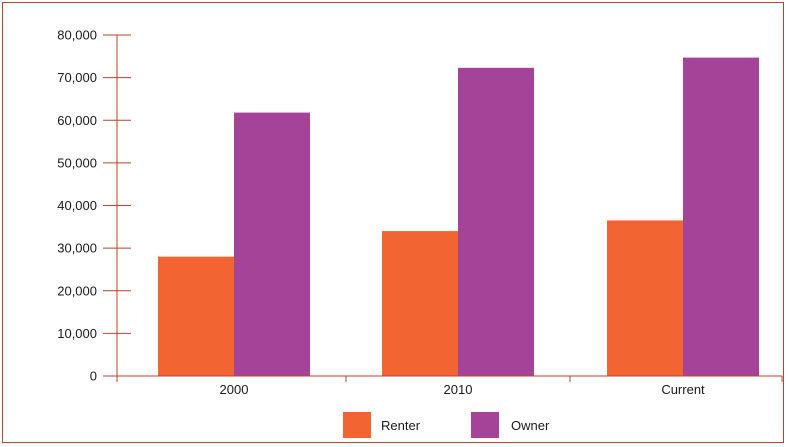 The width and height of the screenshot is (788, 447). I want to click on legend-swatch-owner, so click(485, 425).